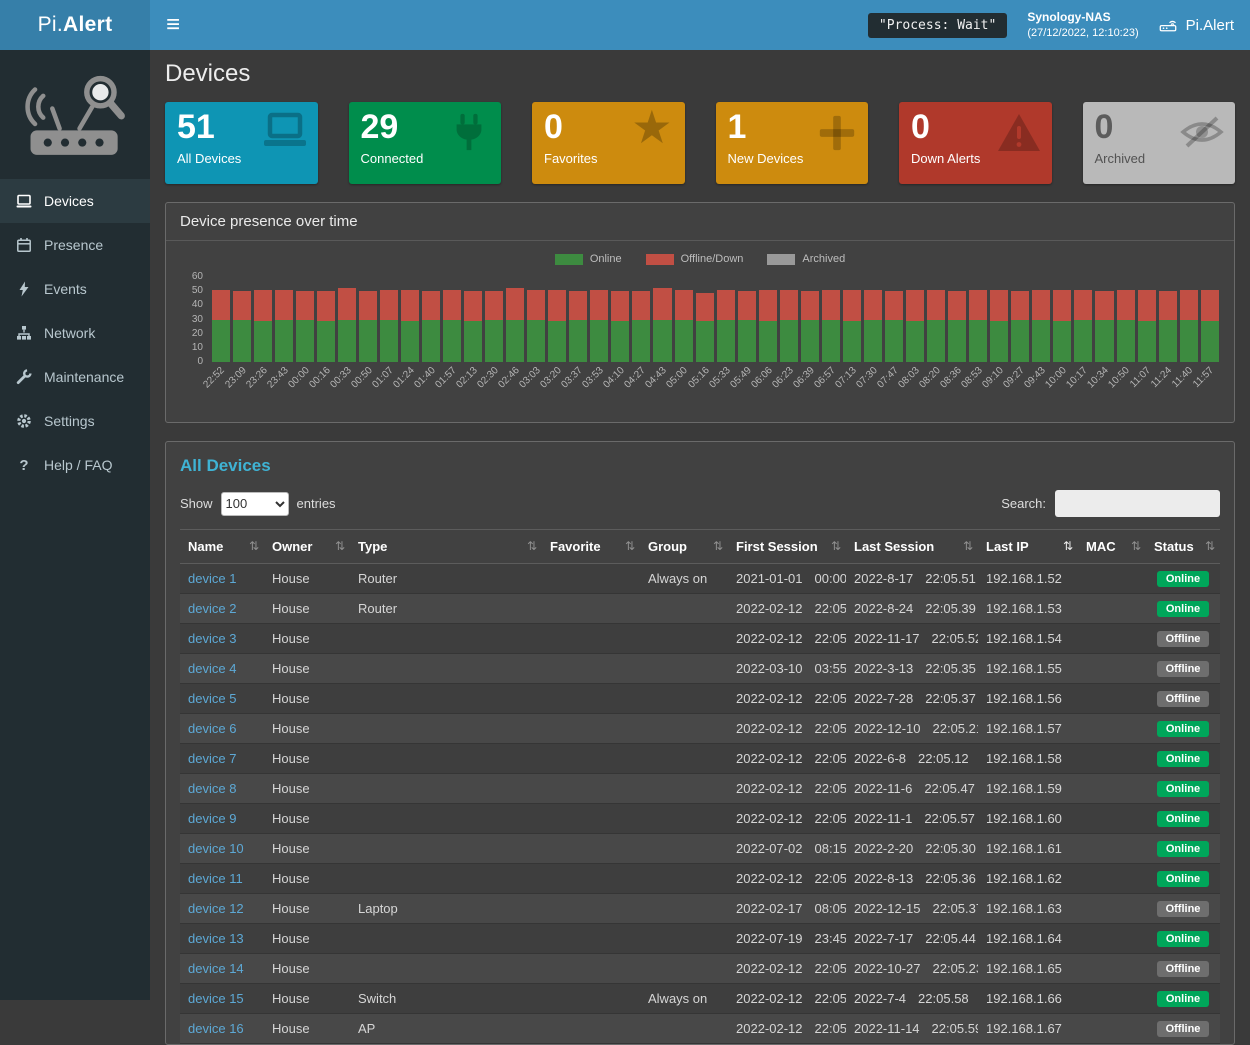 Image resolution: width=1250 pixels, height=1045 pixels. I want to click on name-cell: device 13, so click(222, 939).